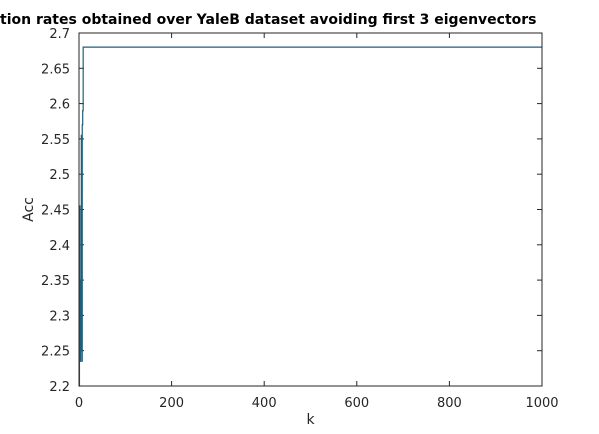 This screenshot has height=434, width=599. I want to click on y-tick-label: 2.6, so click(59, 105).